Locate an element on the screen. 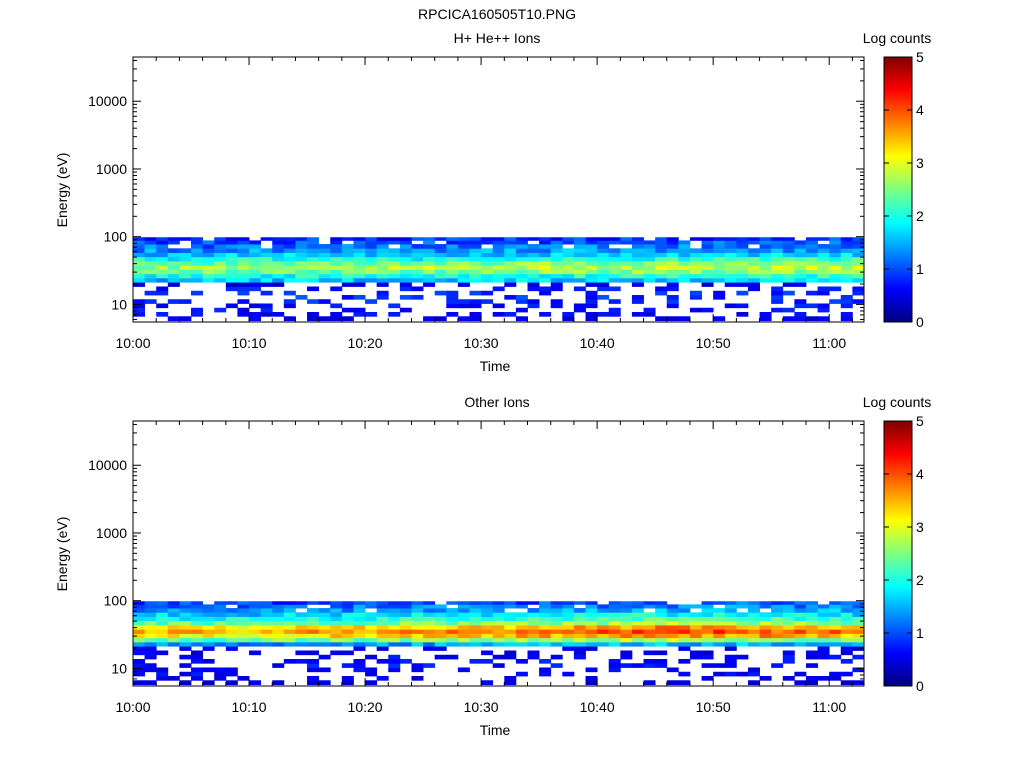  x-axis-label: Time is located at coordinates (495, 730).